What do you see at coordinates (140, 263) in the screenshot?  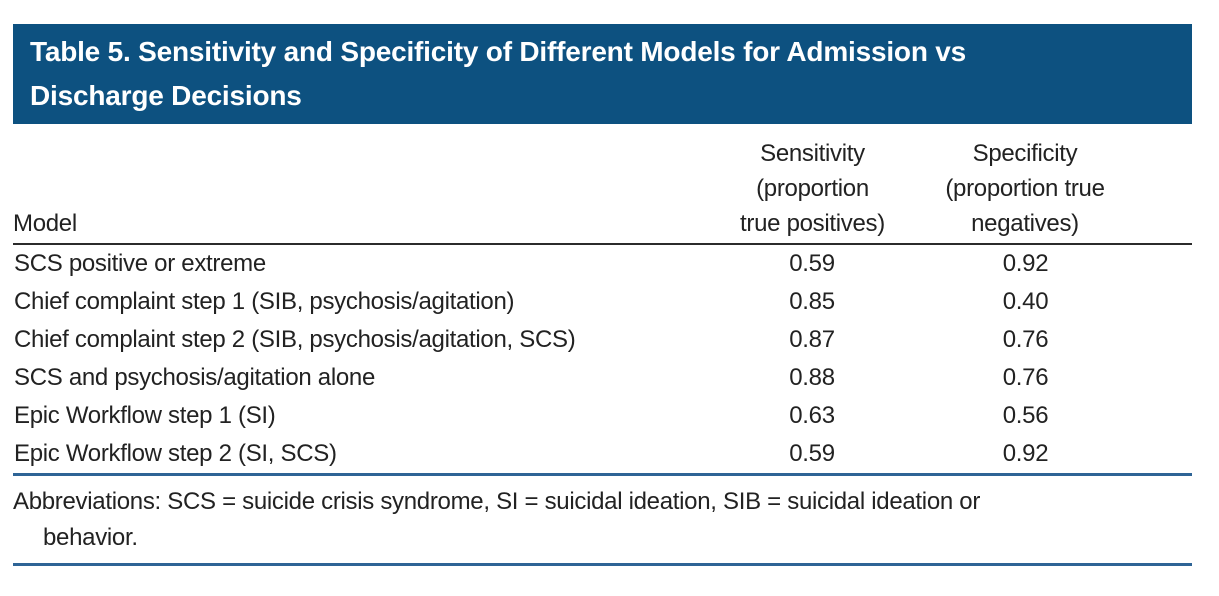 I see `model-cell: SCS positive or extreme` at bounding box center [140, 263].